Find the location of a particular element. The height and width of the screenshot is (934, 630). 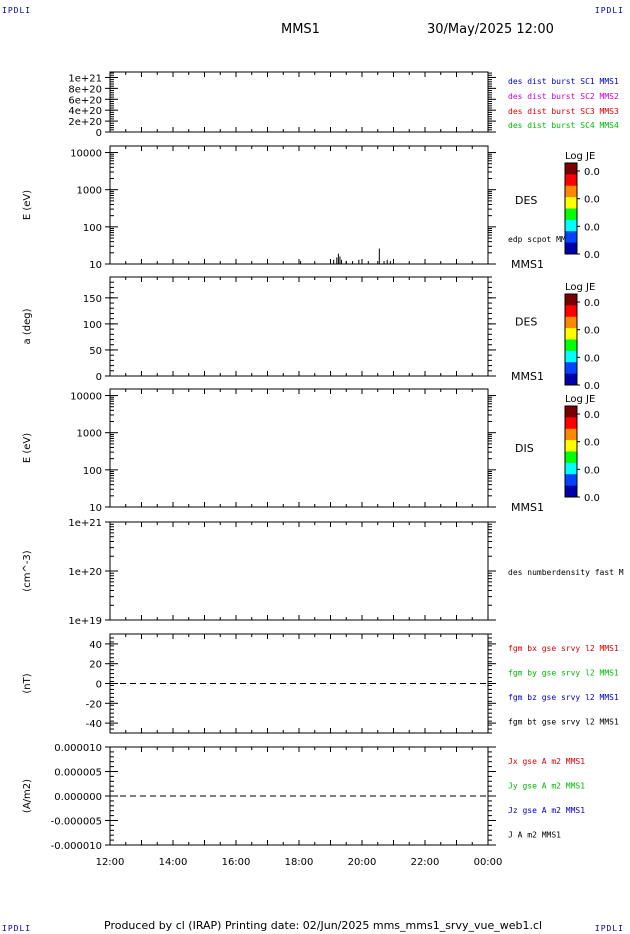

species-label: DES is located at coordinates (526, 322).